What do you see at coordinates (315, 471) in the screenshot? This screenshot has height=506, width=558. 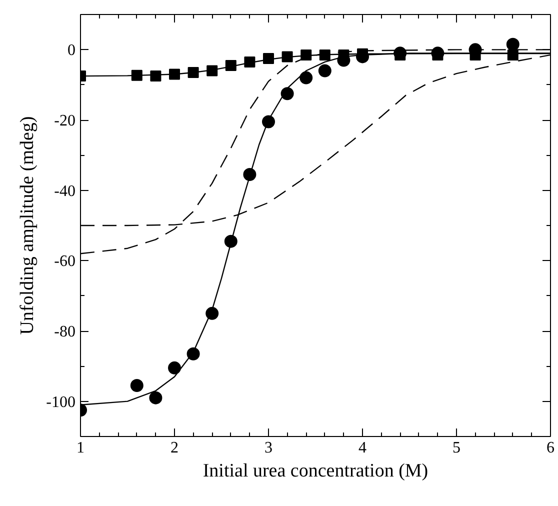 I see `x-axis-title: Initial urea concentration (M)` at bounding box center [315, 471].